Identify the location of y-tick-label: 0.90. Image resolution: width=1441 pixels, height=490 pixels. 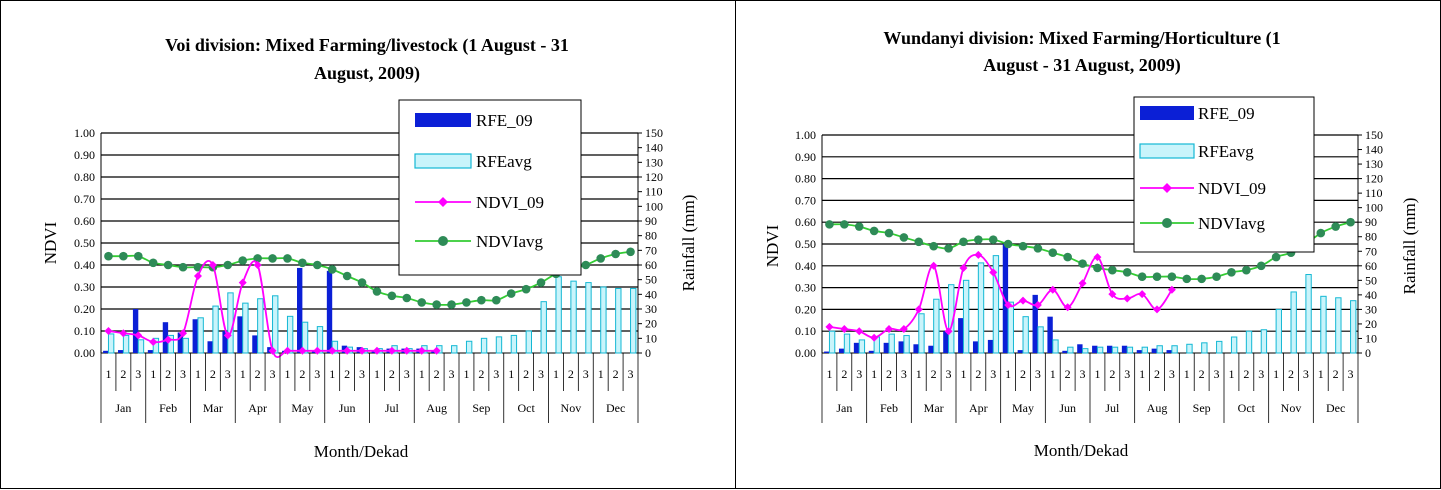
(84, 155).